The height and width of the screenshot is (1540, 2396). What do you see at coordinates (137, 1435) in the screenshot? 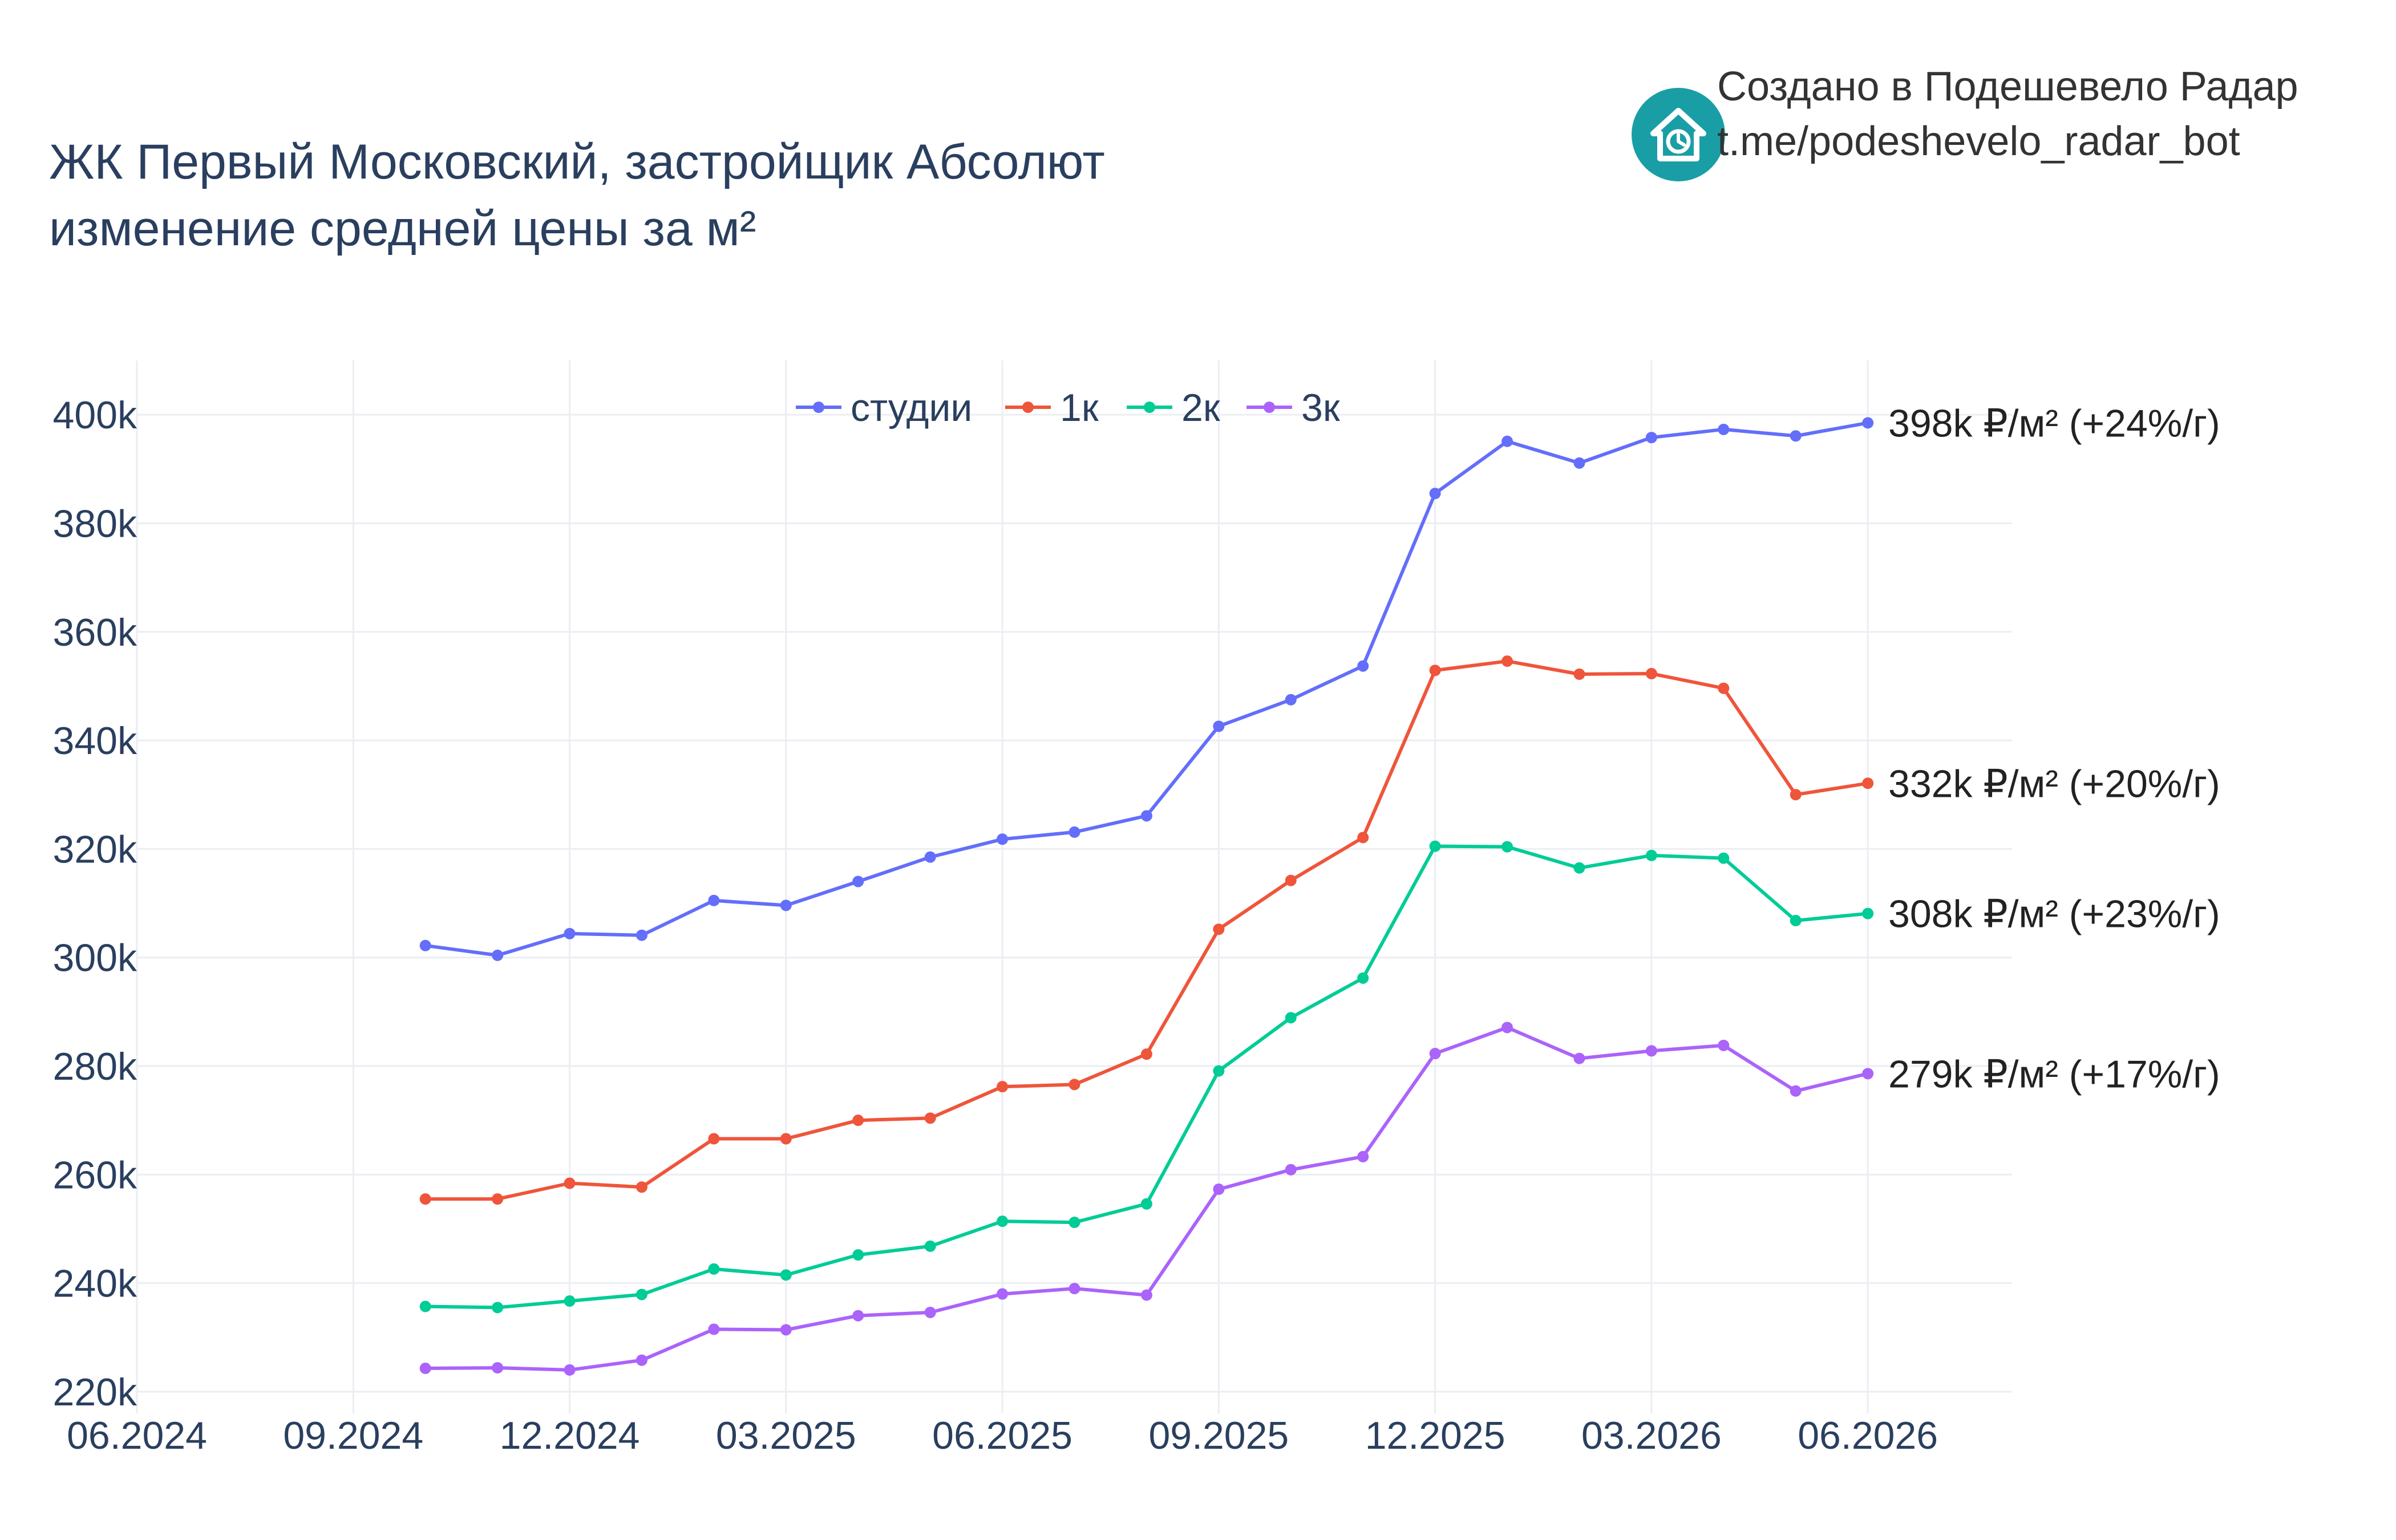
I see `x-tick-label: 06.2024` at bounding box center [137, 1435].